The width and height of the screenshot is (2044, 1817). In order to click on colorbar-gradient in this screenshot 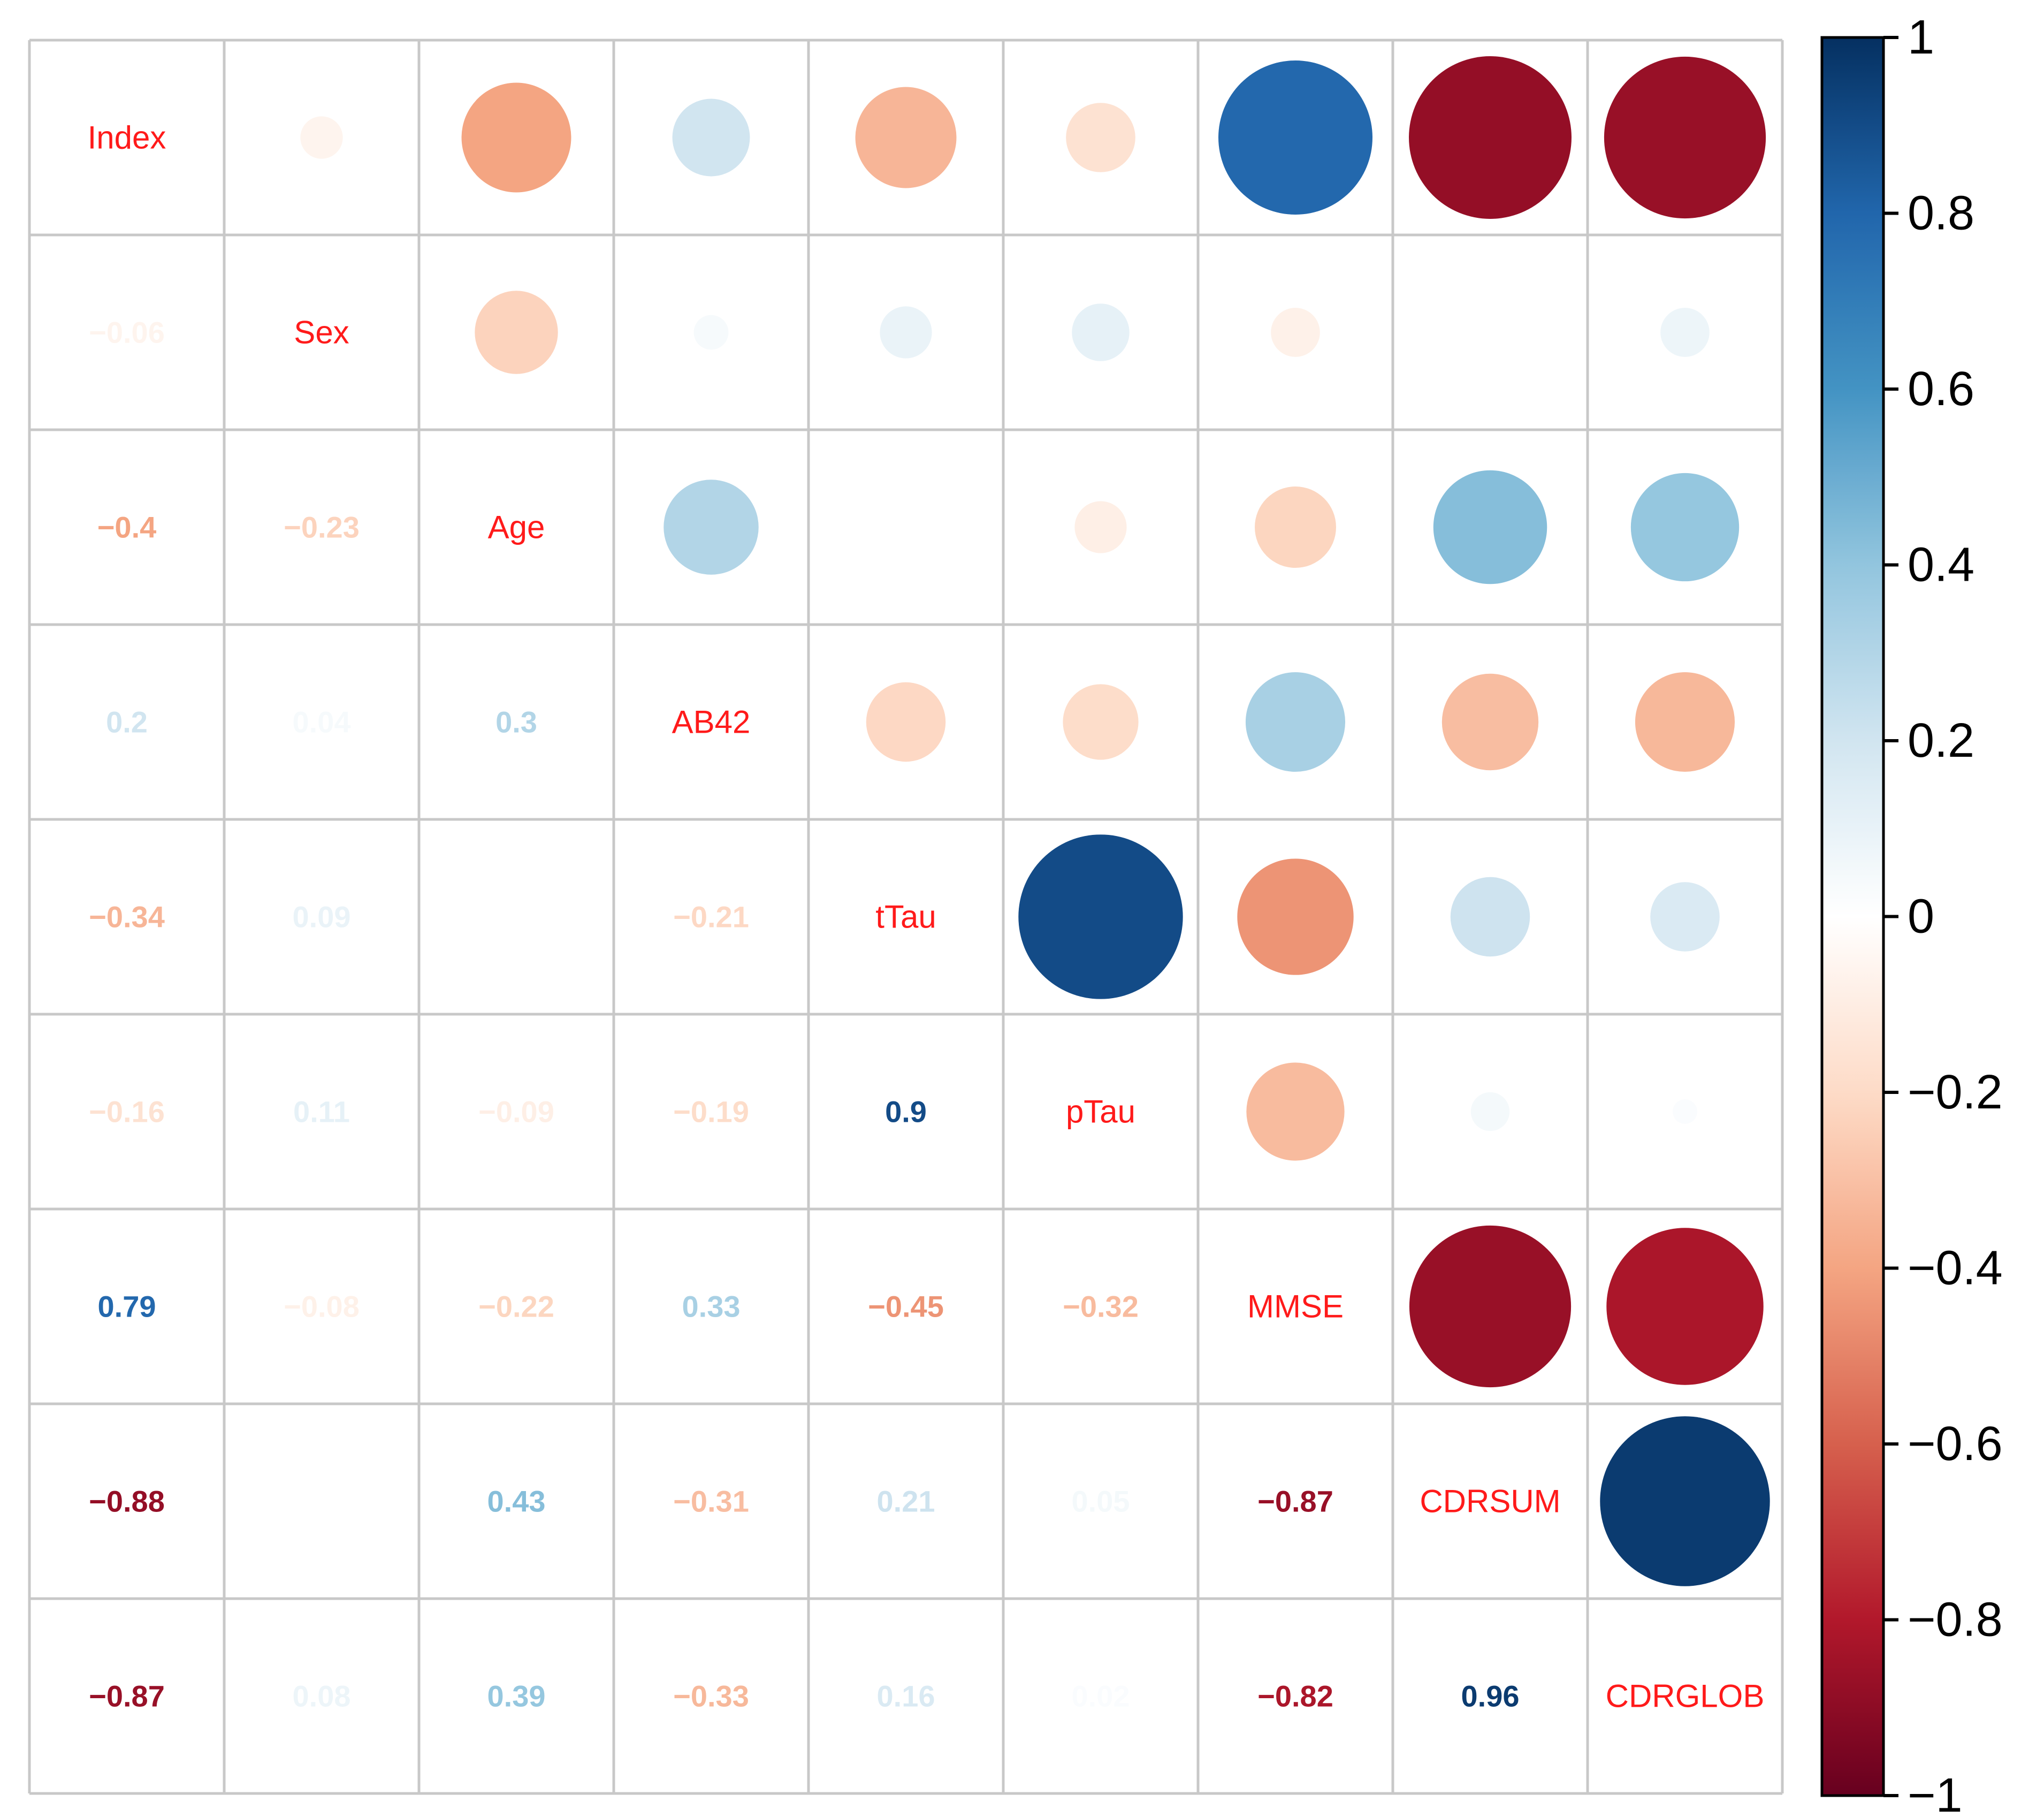, I will do `click(1852, 916)`.